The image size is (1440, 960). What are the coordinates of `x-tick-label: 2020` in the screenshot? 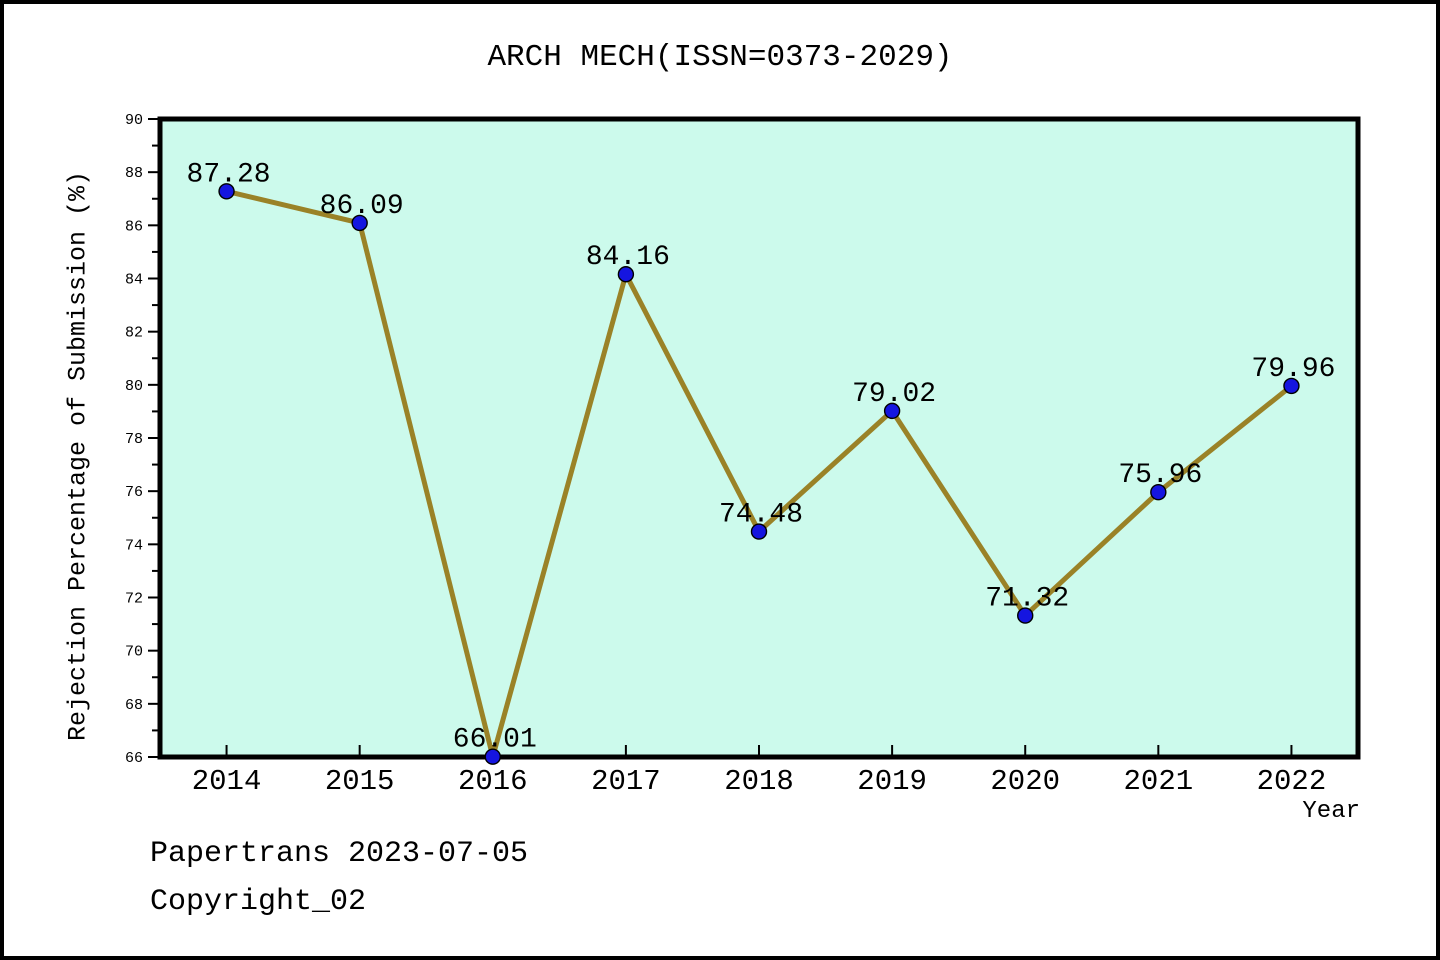 It's located at (1025, 781).